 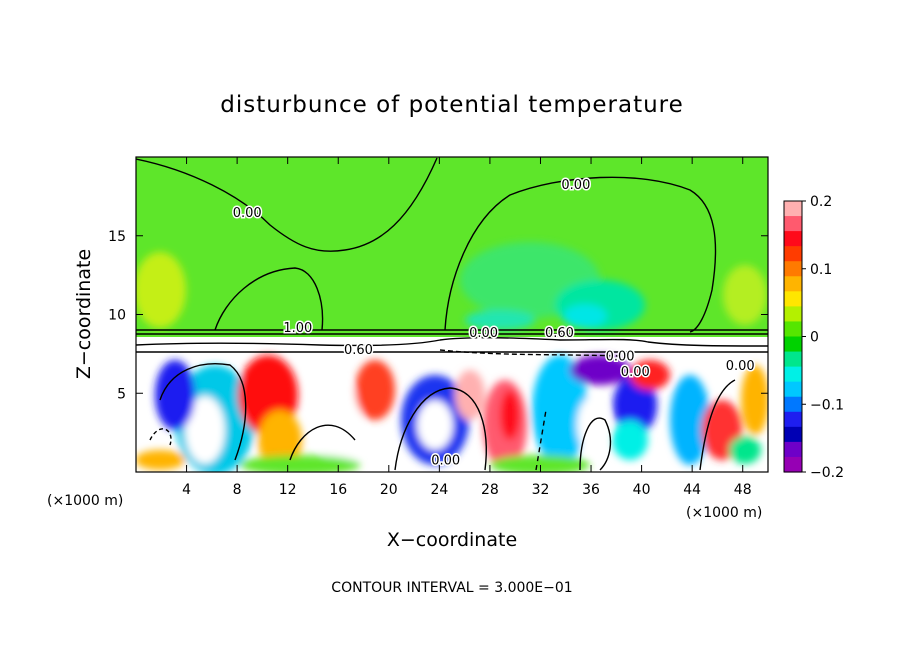 What do you see at coordinates (591, 490) in the screenshot?
I see `x-tick-label: 36` at bounding box center [591, 490].